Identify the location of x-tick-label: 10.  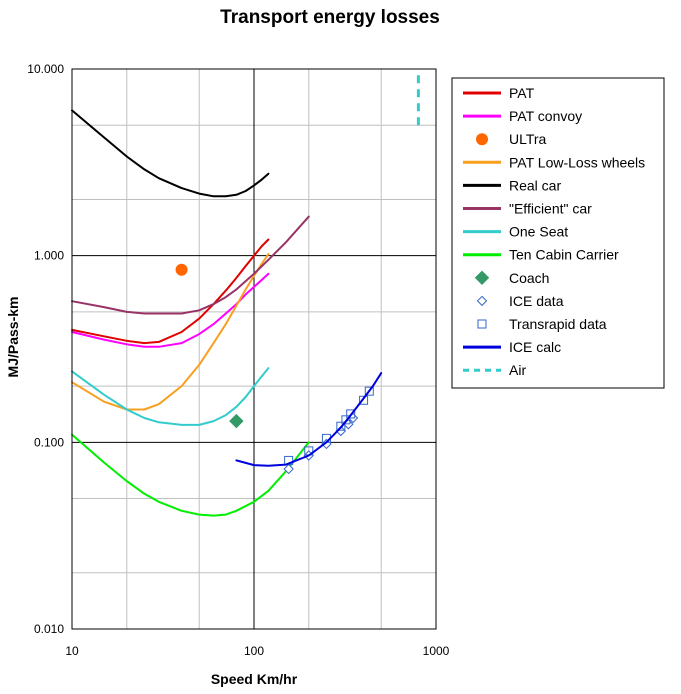
(72, 651).